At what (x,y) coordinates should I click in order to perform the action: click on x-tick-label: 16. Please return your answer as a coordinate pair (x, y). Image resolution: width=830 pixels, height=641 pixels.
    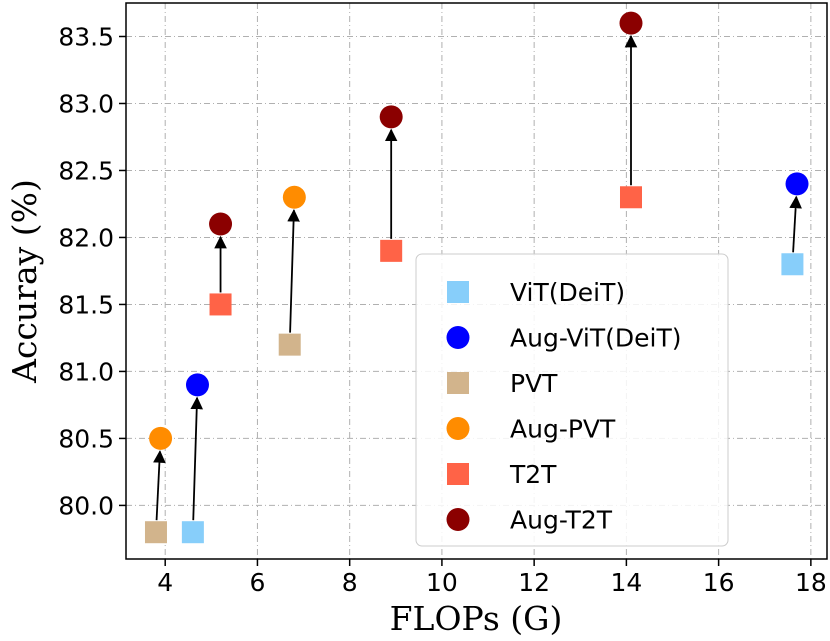
    Looking at the image, I should click on (719, 582).